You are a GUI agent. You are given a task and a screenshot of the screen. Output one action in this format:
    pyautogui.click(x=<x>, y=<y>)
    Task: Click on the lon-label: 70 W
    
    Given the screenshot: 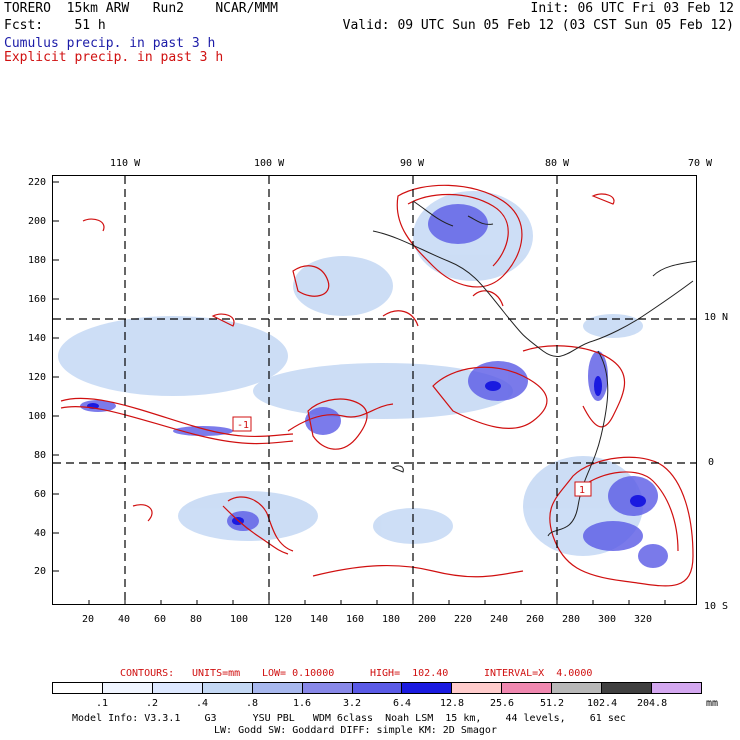 What is the action you would take?
    pyautogui.click(x=700, y=163)
    